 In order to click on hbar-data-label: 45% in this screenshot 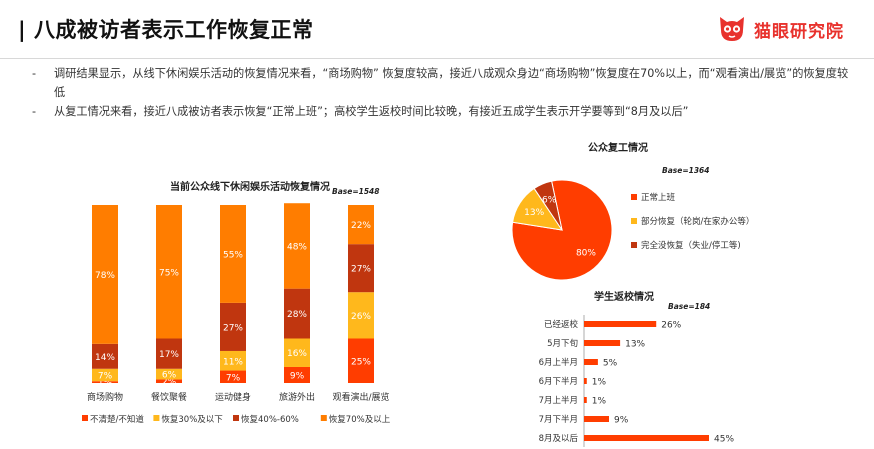, I will do `click(724, 440)`.